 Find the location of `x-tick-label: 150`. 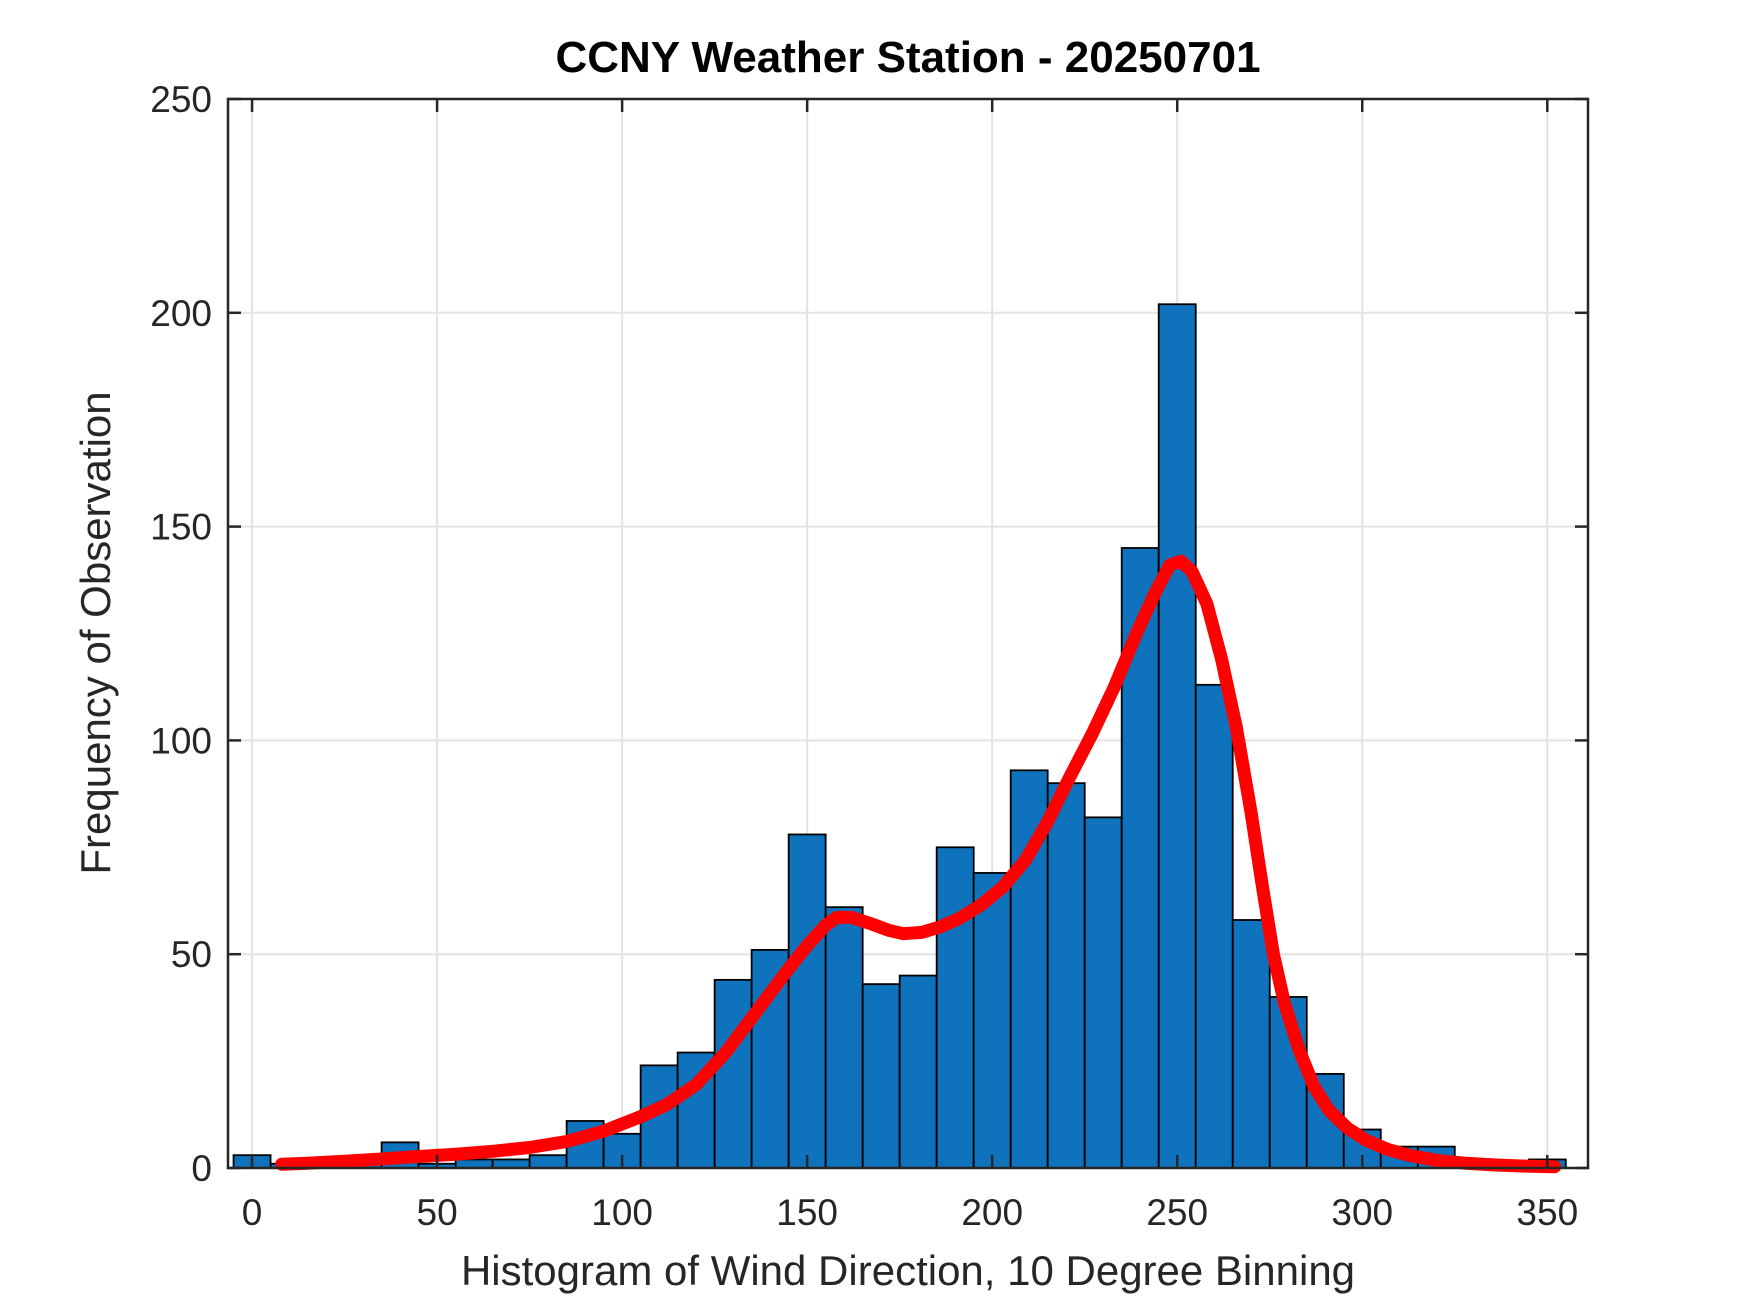

x-tick-label: 150 is located at coordinates (807, 1212).